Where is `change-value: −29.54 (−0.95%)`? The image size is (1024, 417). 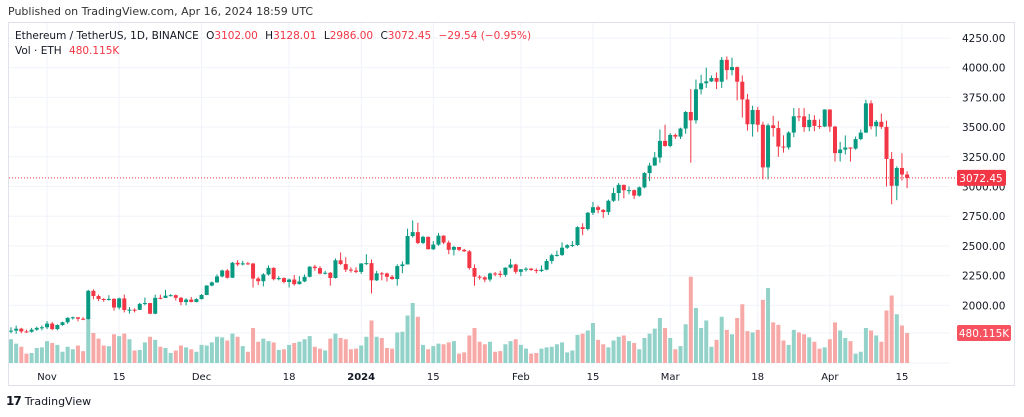
change-value: −29.54 (−0.95%) is located at coordinates (485, 36).